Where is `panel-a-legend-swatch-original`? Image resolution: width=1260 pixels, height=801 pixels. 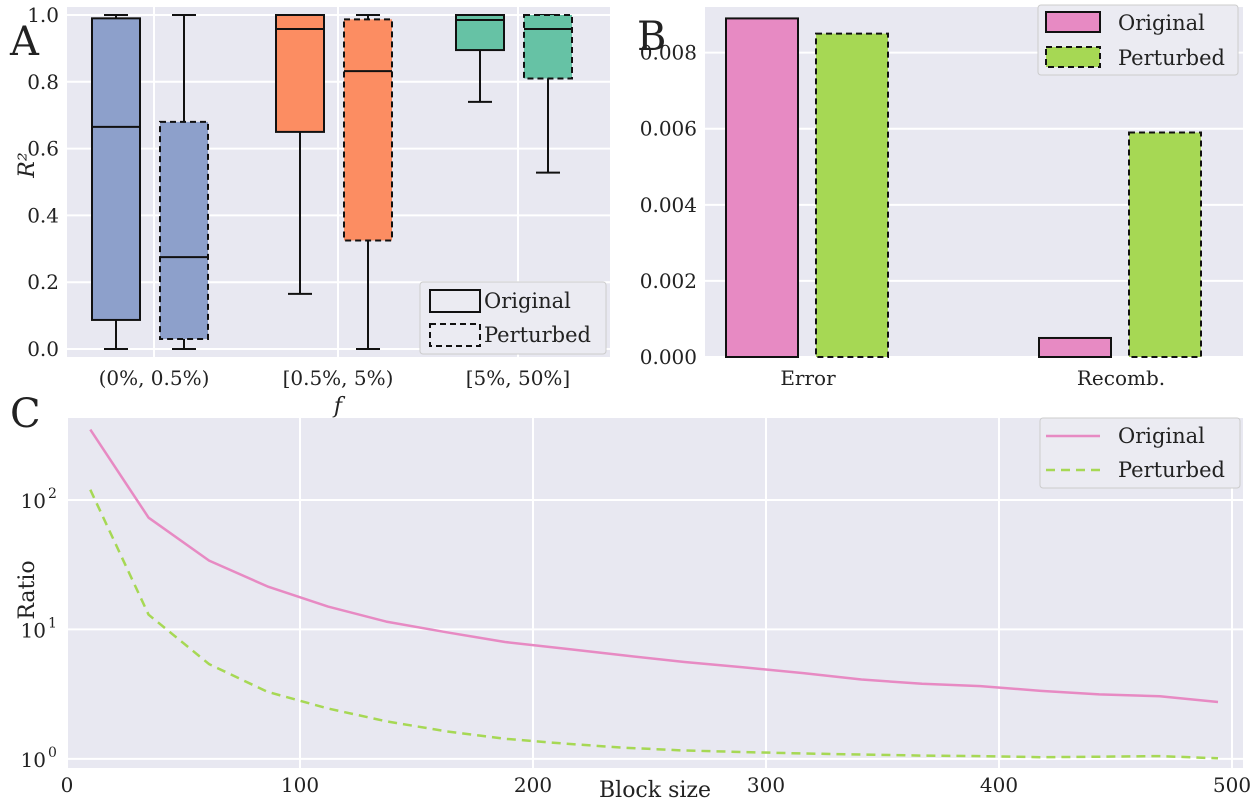
panel-a-legend-swatch-original is located at coordinates (455, 301).